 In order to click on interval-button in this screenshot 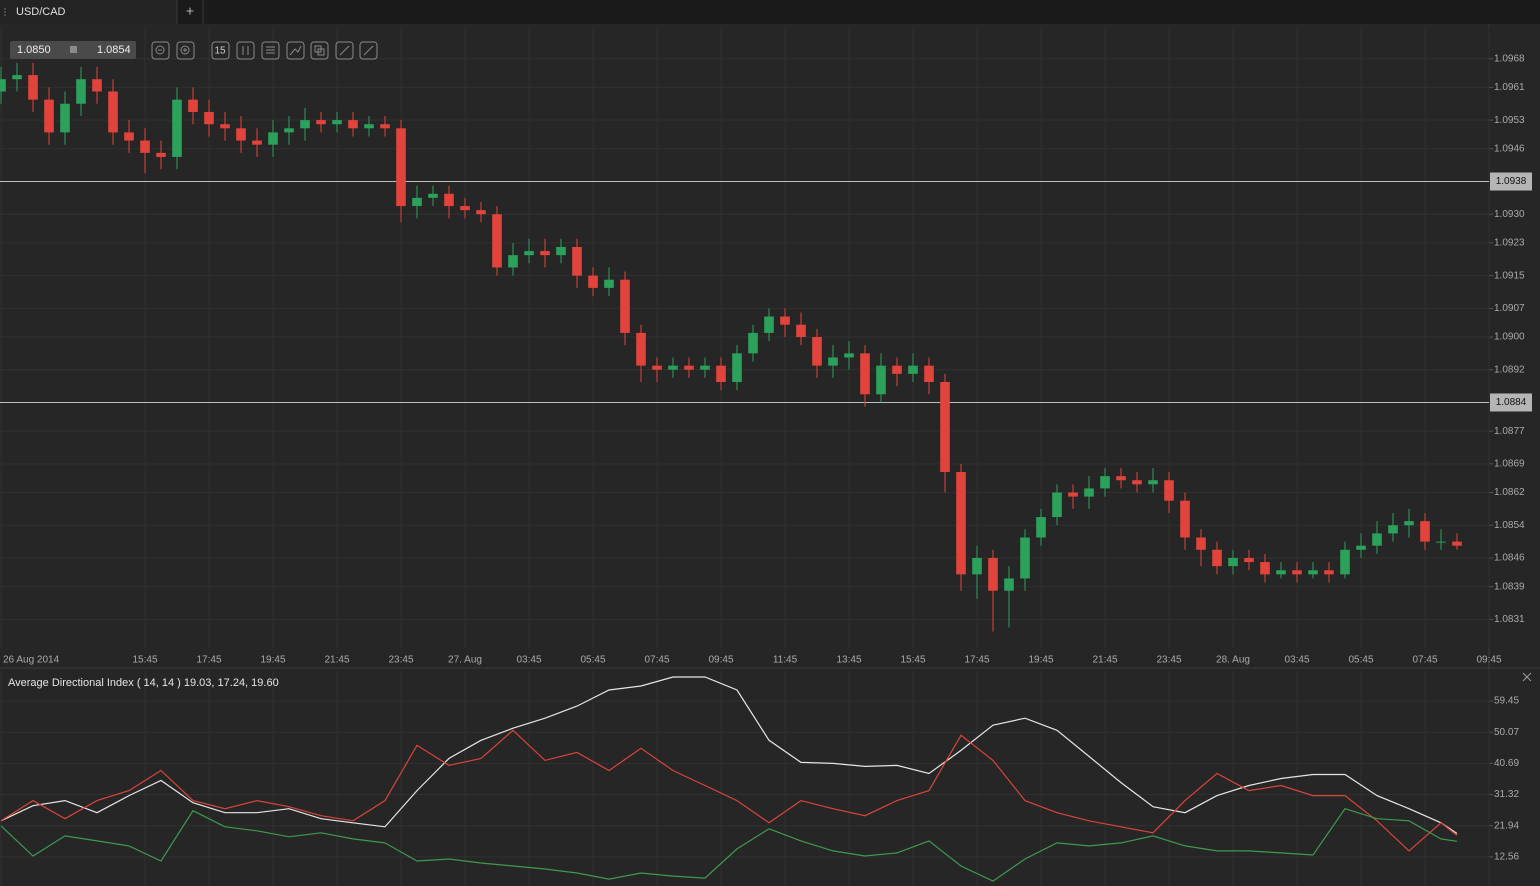, I will do `click(220, 50)`.